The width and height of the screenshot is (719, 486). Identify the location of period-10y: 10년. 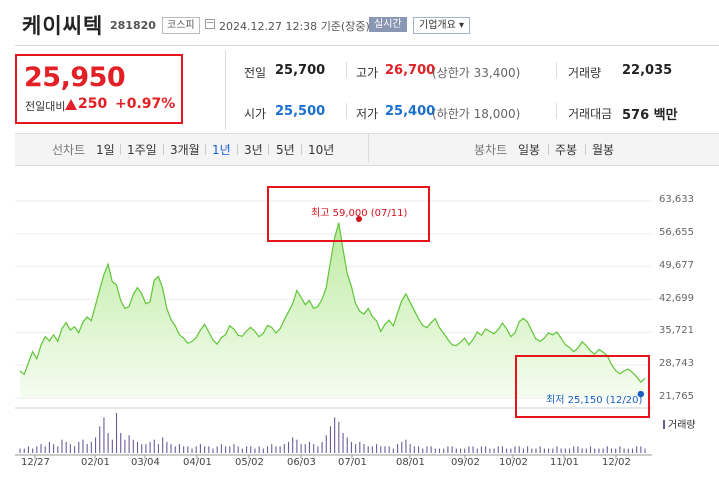
(321, 150).